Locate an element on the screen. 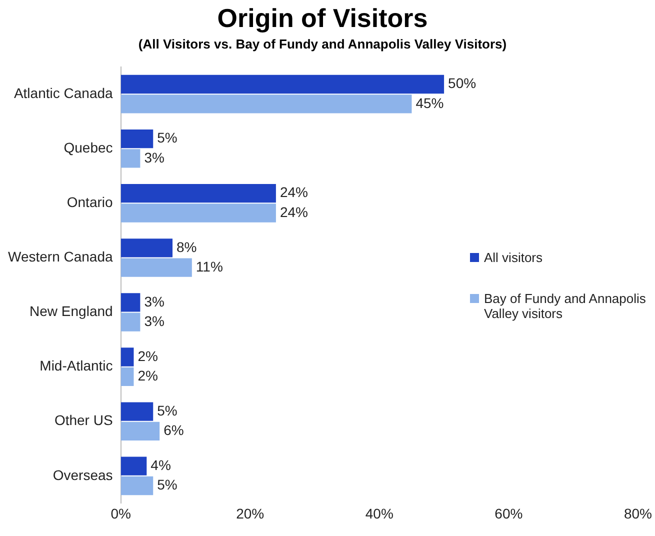 The height and width of the screenshot is (536, 655). legend-label: Bay of Fundy and Annapolis Valley visitors is located at coordinates (565, 306).